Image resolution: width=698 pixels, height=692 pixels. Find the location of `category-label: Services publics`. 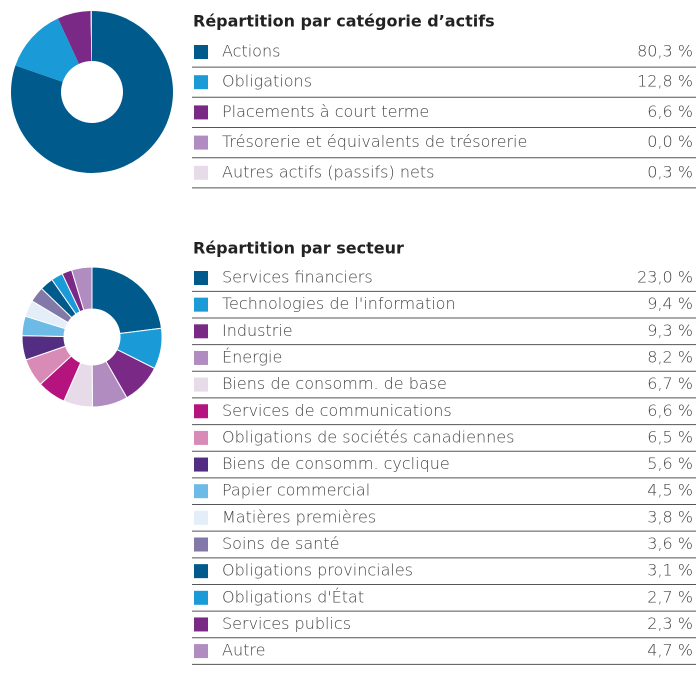

category-label: Services publics is located at coordinates (286, 623).